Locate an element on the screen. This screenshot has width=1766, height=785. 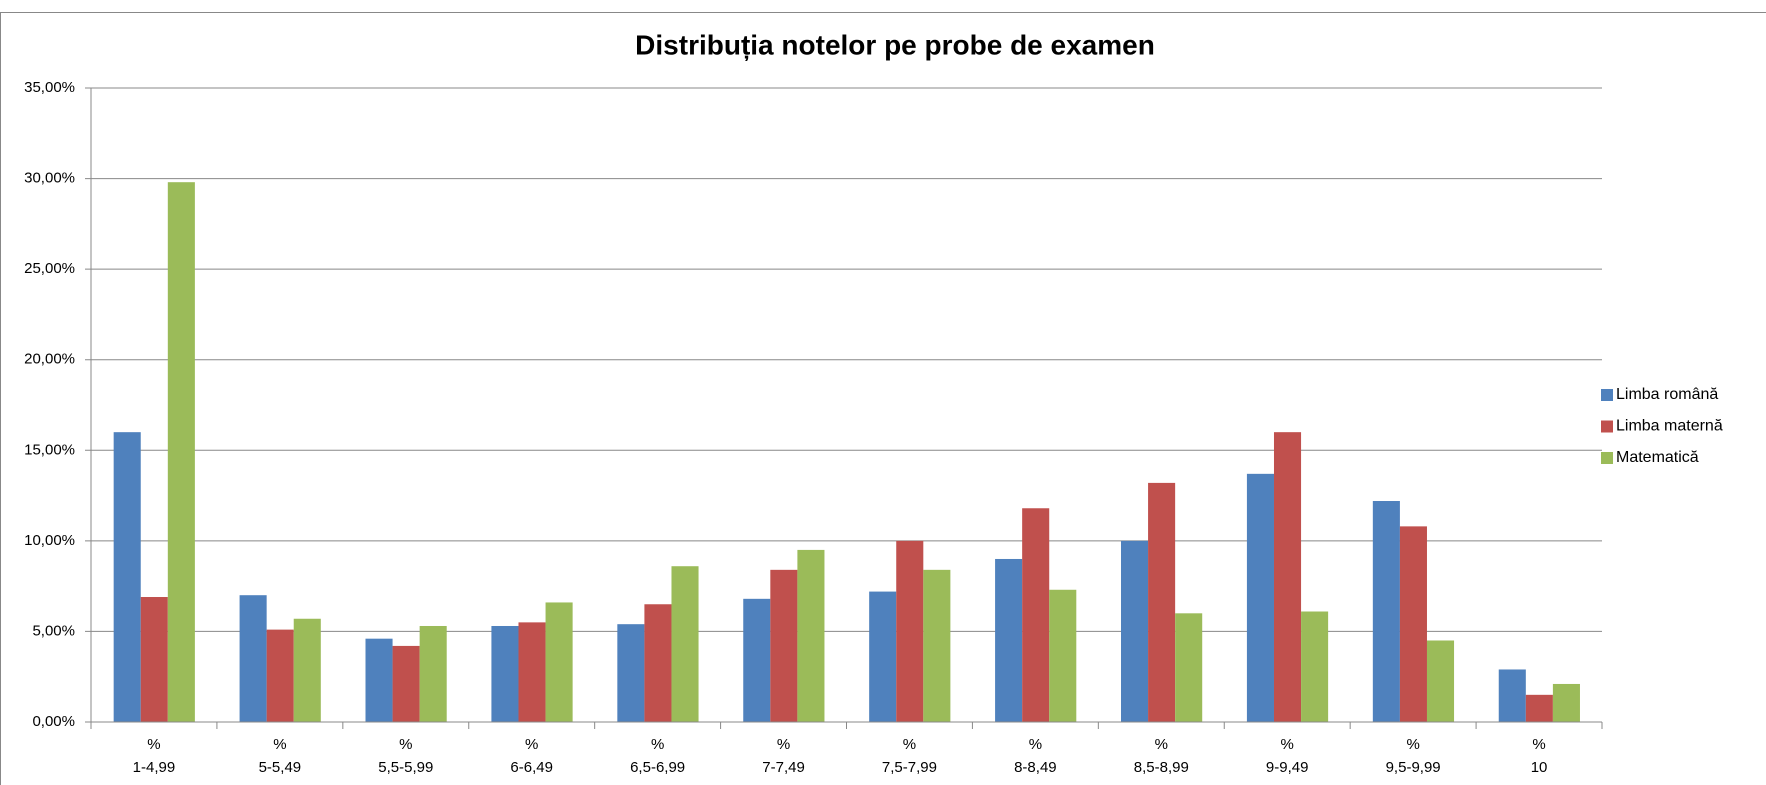
y-tick-label: 15,00% is located at coordinates (49, 449).